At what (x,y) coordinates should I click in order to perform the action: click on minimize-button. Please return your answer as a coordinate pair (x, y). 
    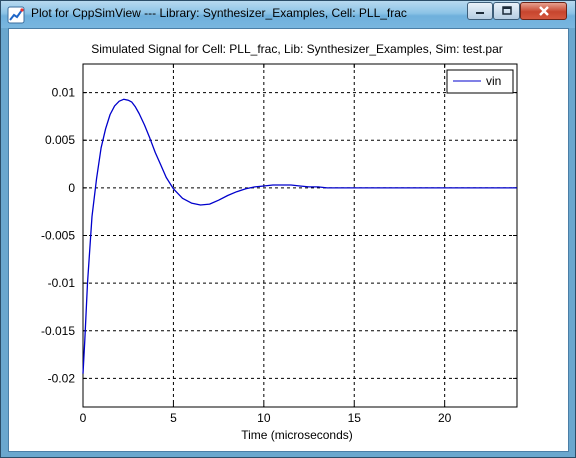
    Looking at the image, I should click on (480, 11).